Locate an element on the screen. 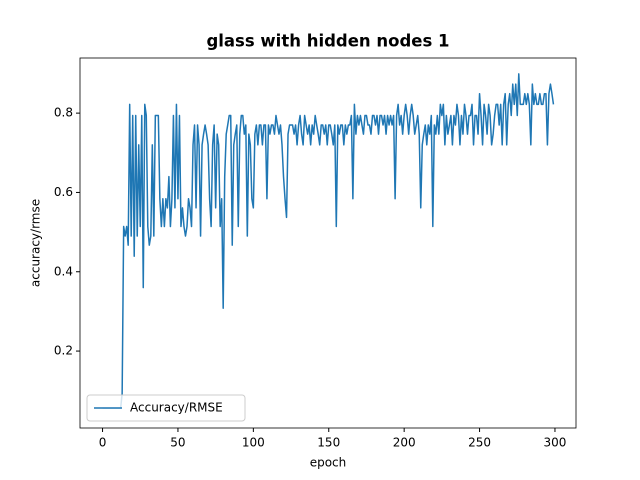 The image size is (640, 480). x-tick-label: 150 is located at coordinates (328, 443).